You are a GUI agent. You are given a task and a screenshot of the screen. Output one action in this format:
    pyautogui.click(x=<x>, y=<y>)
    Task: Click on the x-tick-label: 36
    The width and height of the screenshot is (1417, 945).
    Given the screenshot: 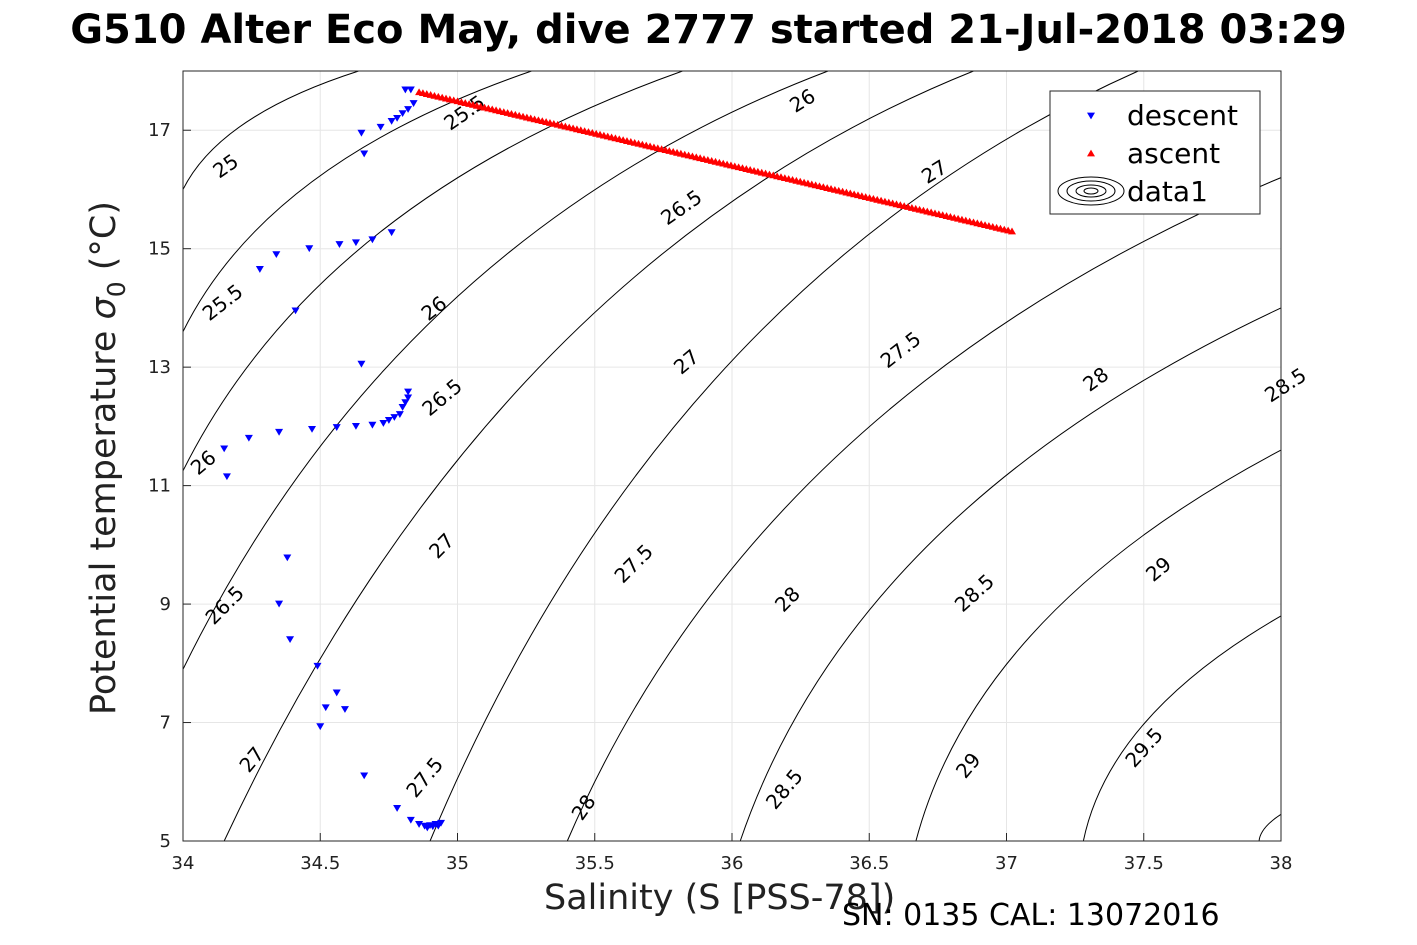 What is the action you would take?
    pyautogui.click(x=732, y=863)
    